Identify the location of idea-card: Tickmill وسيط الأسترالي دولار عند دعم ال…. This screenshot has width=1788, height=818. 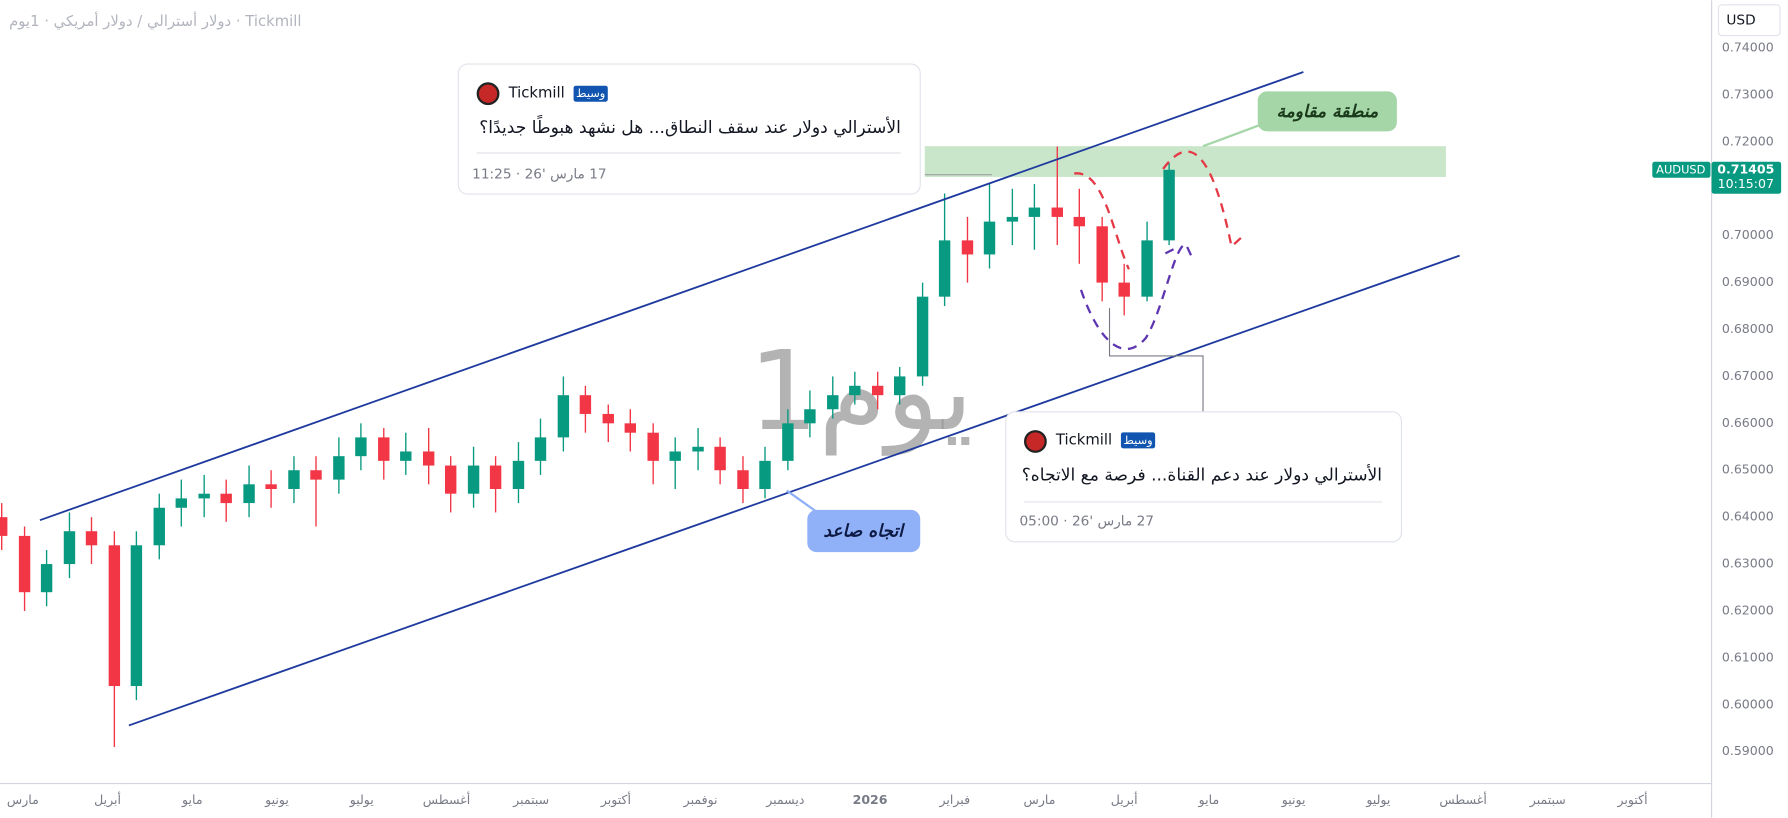
(1204, 477).